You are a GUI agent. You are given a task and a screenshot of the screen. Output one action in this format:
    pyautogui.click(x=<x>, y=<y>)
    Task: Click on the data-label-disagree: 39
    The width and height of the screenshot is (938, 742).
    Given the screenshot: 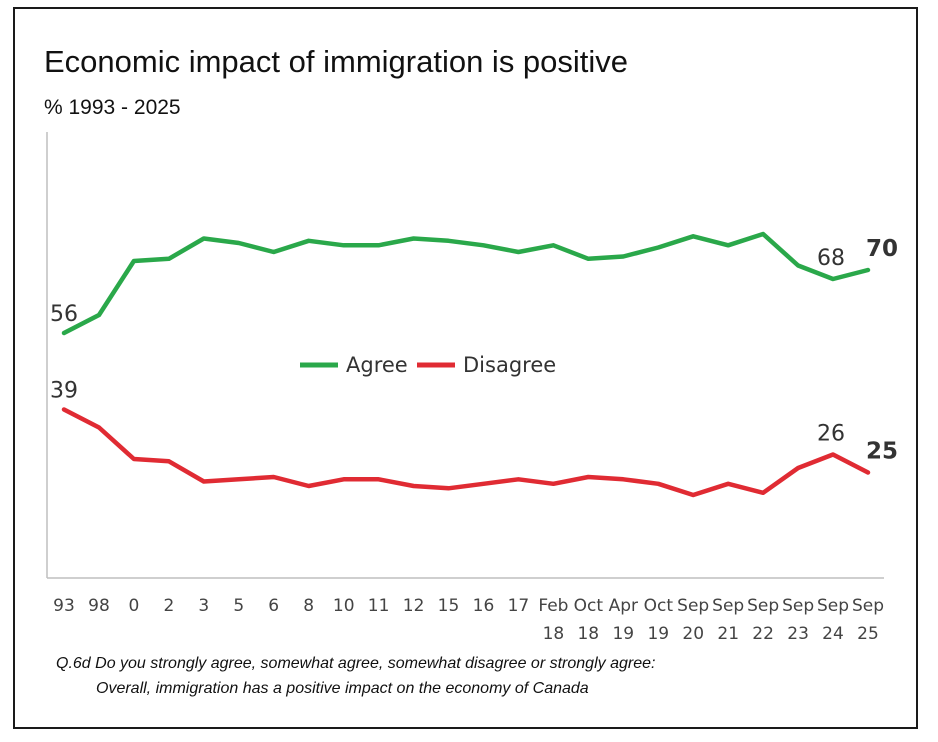 What is the action you would take?
    pyautogui.click(x=64, y=391)
    